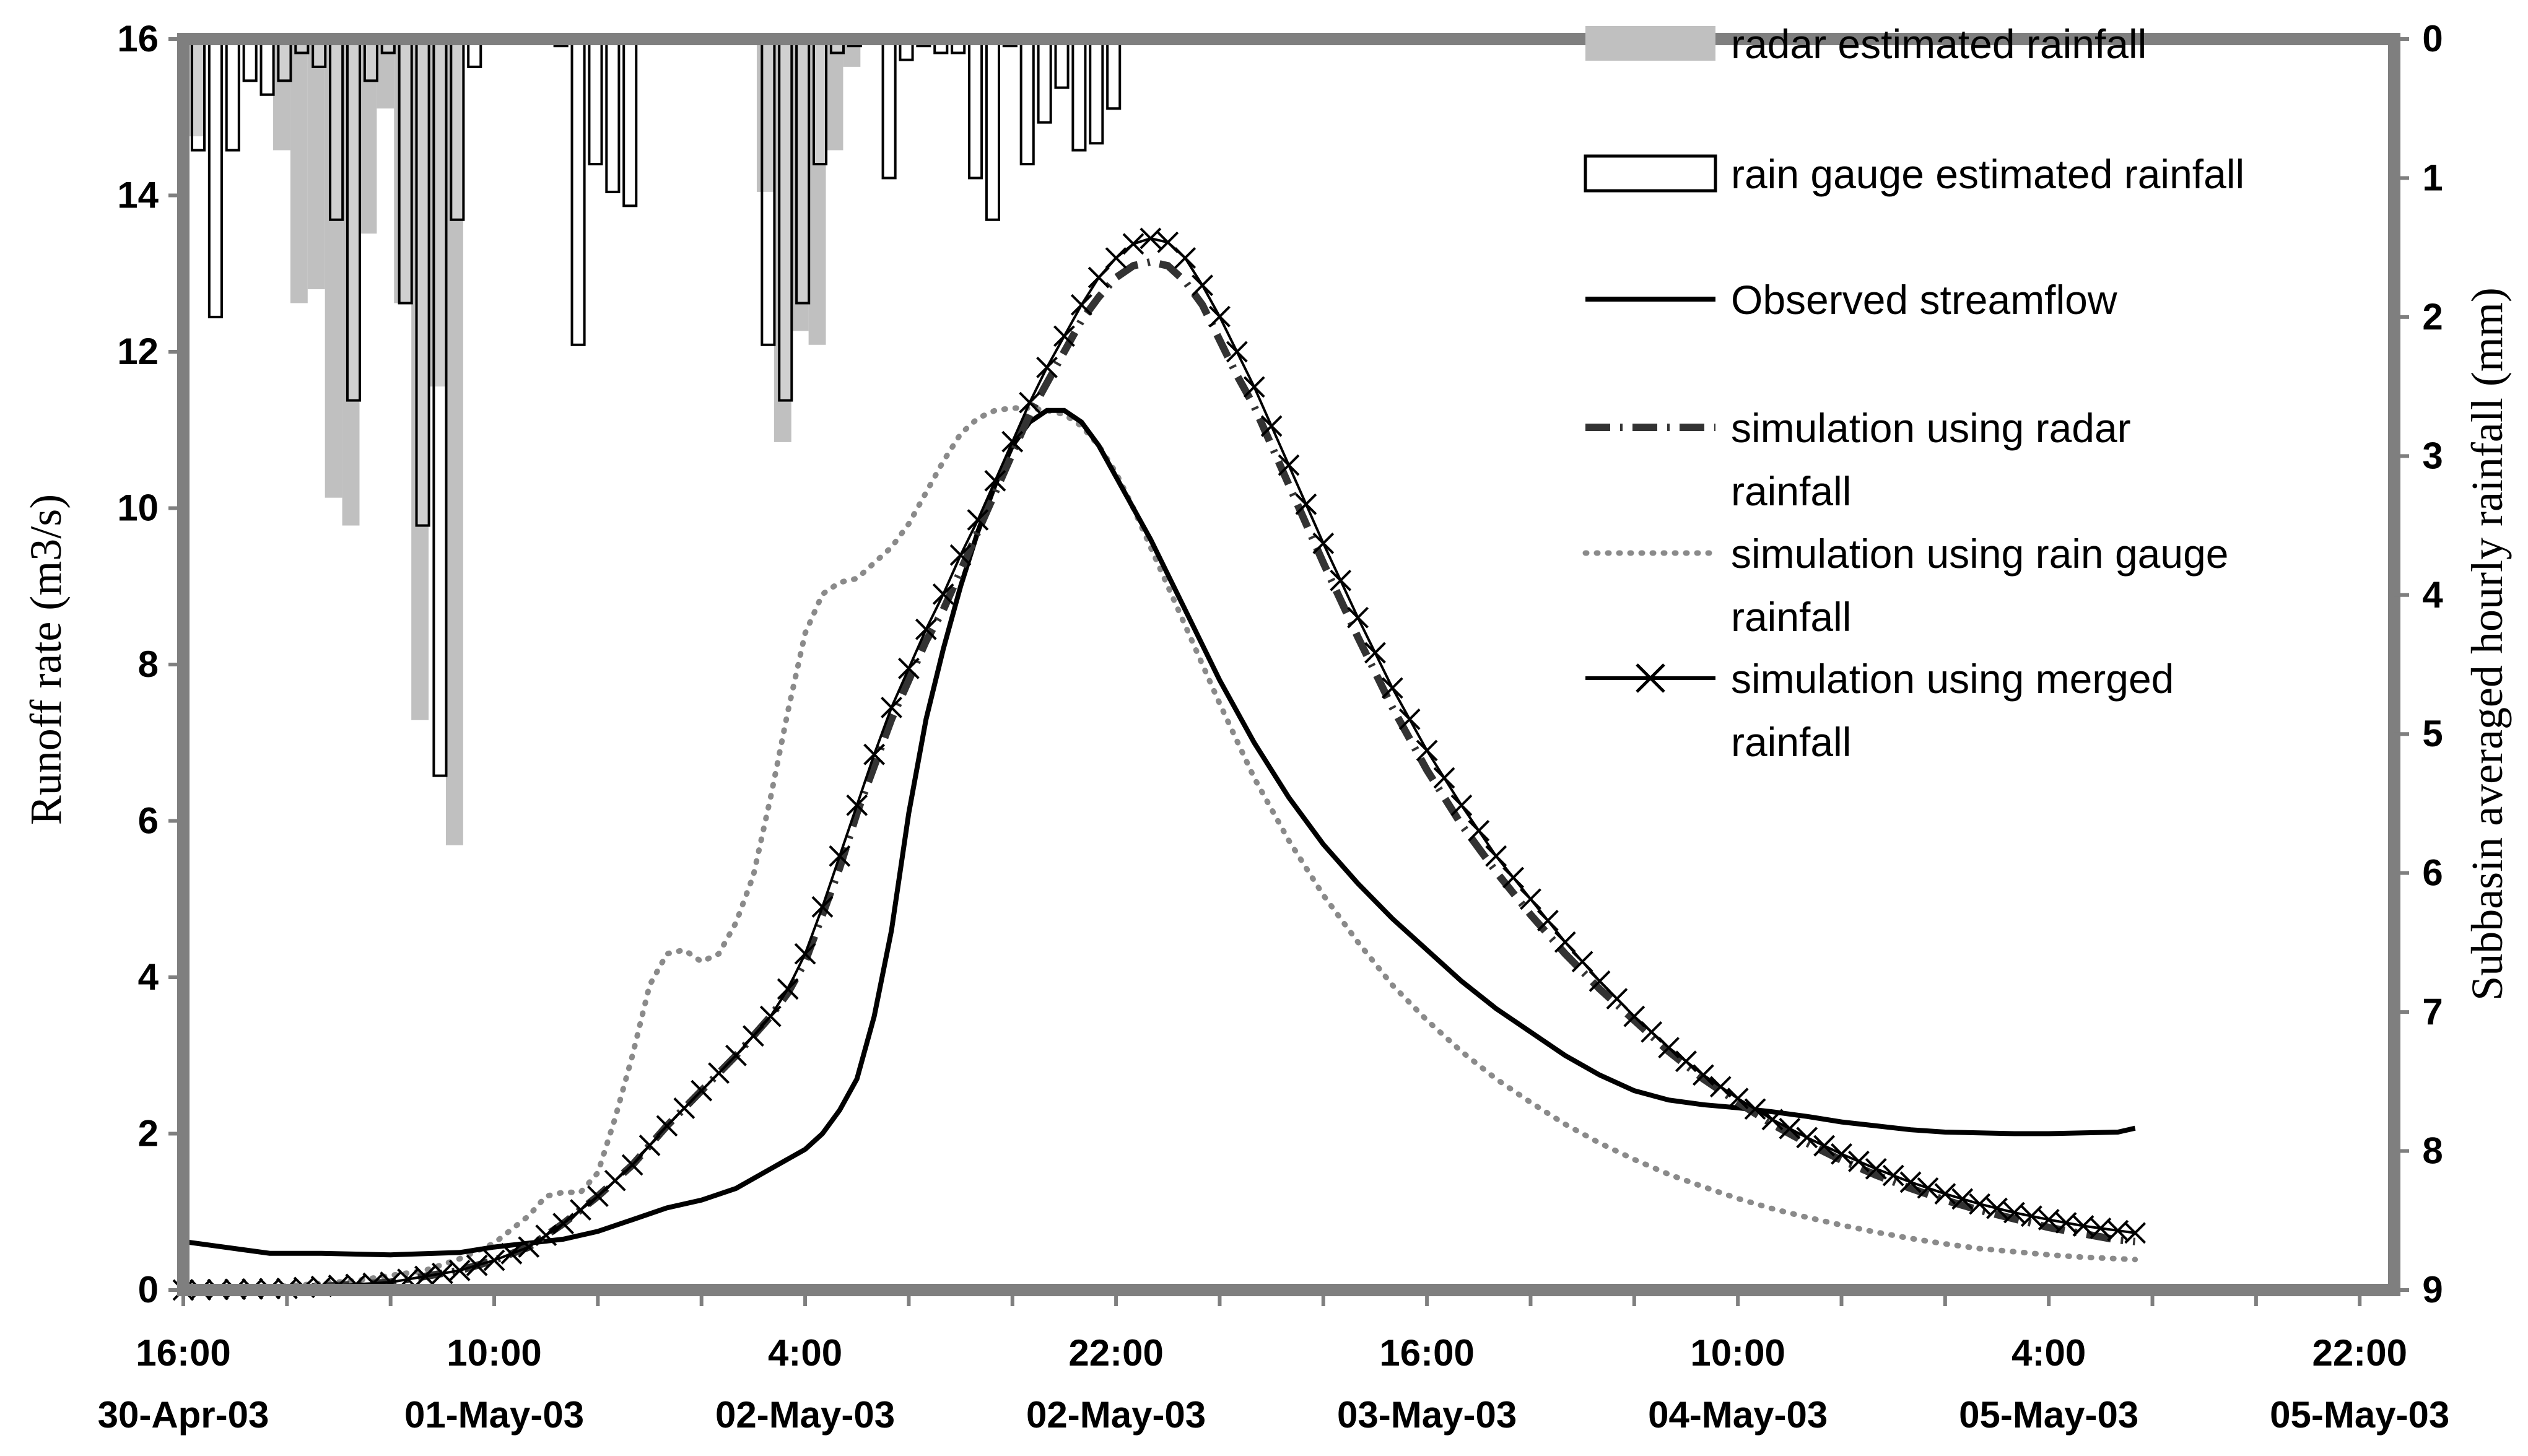  Describe the element at coordinates (2432, 1290) in the screenshot. I see `right-tick-label: 9` at that location.